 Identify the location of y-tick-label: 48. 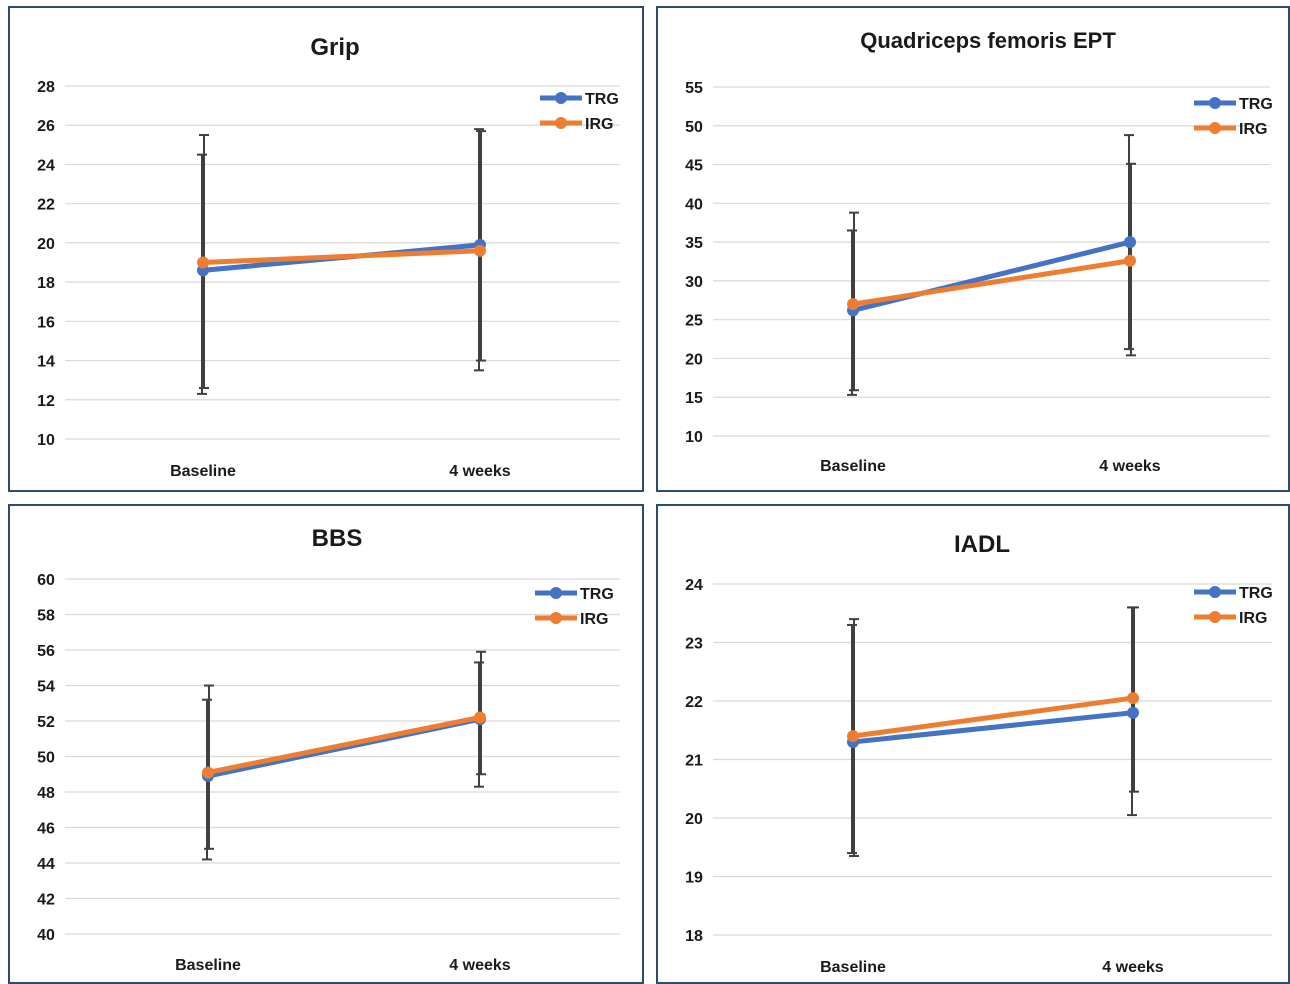
(46, 793).